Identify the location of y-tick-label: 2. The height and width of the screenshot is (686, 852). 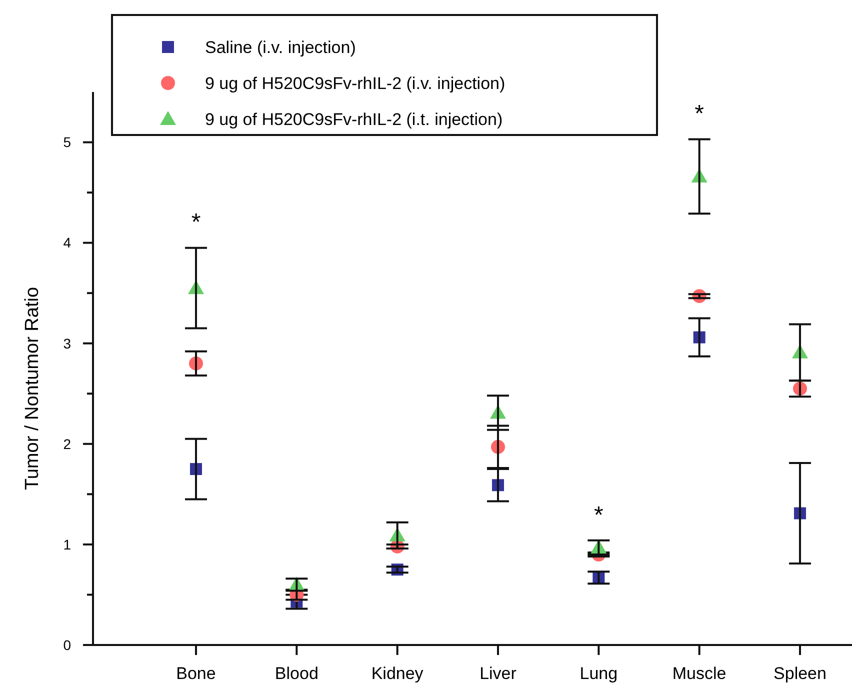
(67, 444).